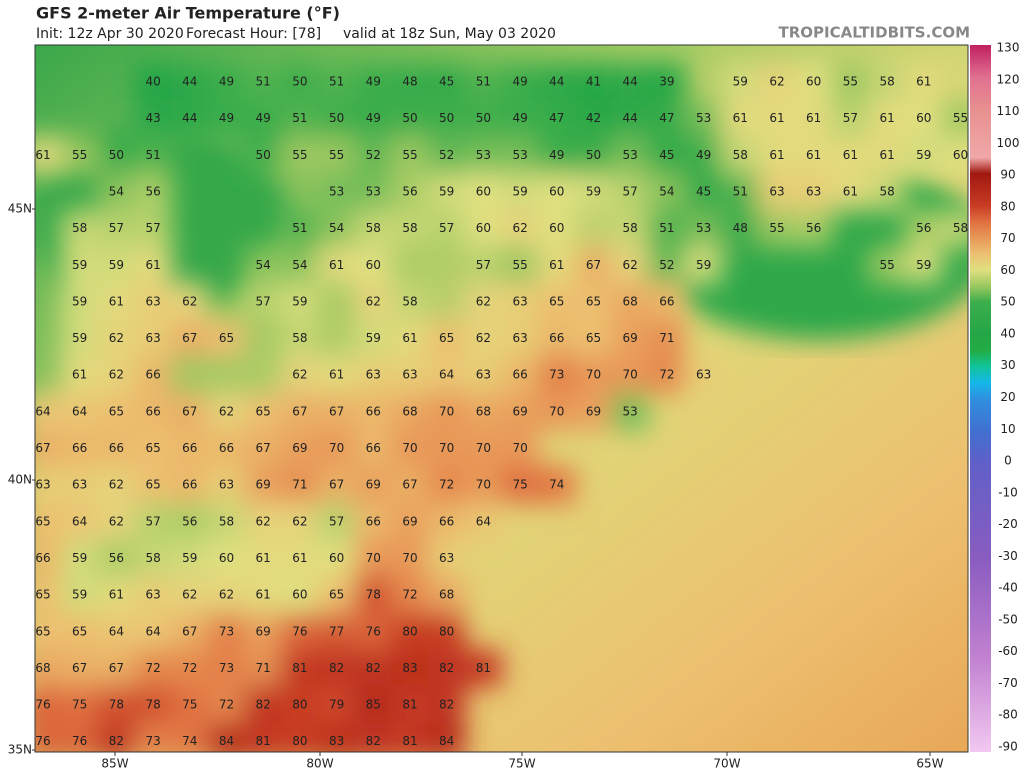 The image size is (1024, 772). What do you see at coordinates (519, 411) in the screenshot?
I see `temperature-value: 69` at bounding box center [519, 411].